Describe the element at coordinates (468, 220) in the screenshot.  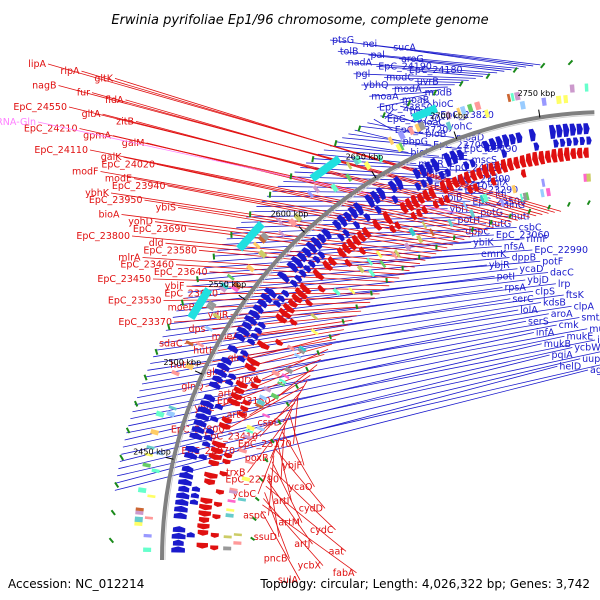
I see `forward-gene-label: potH` at that location.